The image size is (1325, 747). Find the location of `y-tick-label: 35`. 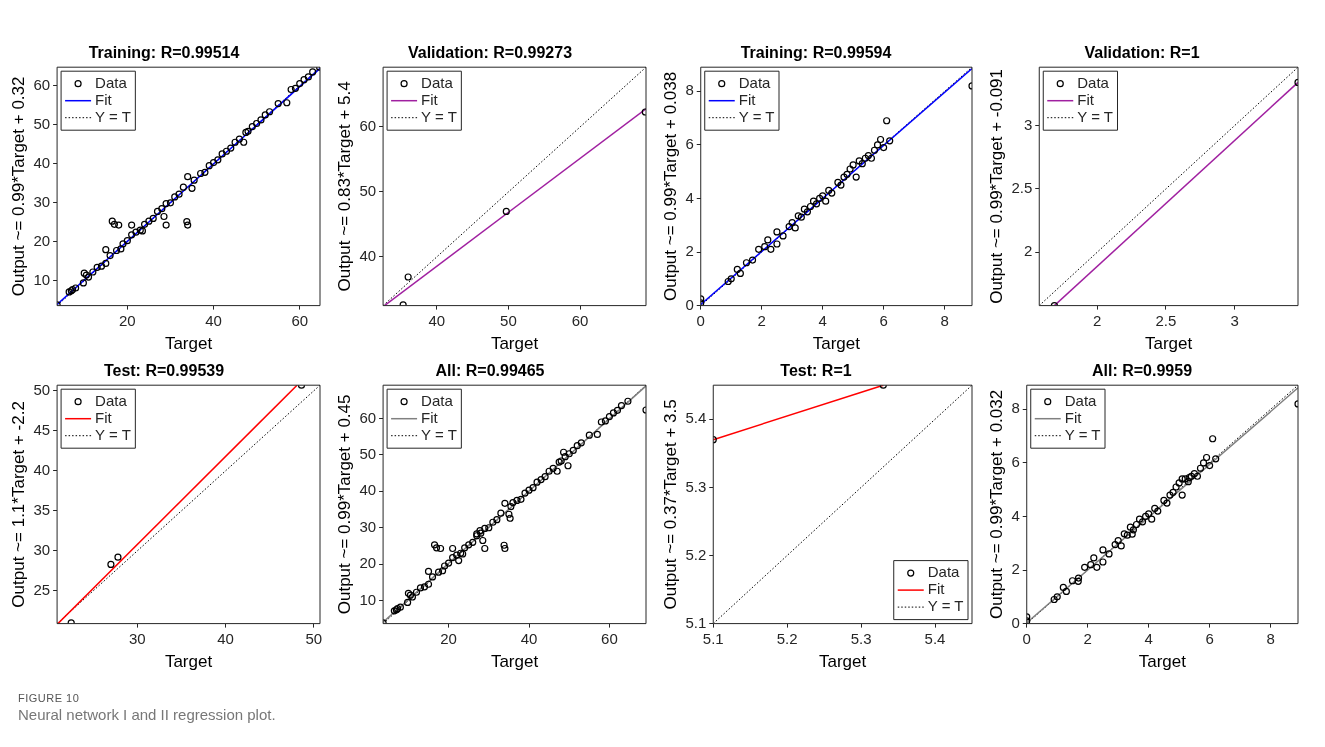

y-tick-label: 35 is located at coordinates (42, 509).